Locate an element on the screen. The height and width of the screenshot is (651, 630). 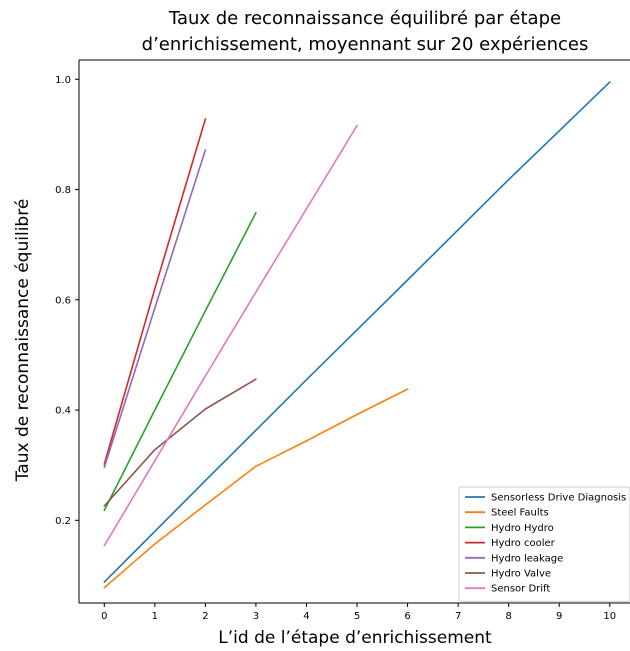
y-axis-label: Taux de reconnaissance équilibré is located at coordinates (23, 341).